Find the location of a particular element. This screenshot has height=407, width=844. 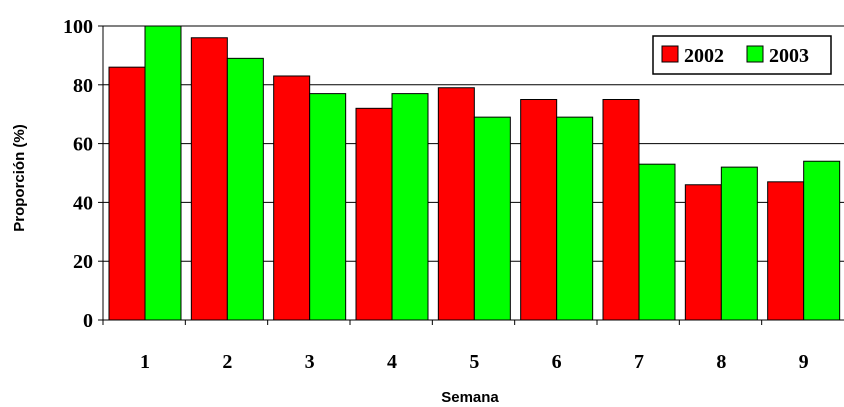

legend: 2002 2003 is located at coordinates (742, 55).